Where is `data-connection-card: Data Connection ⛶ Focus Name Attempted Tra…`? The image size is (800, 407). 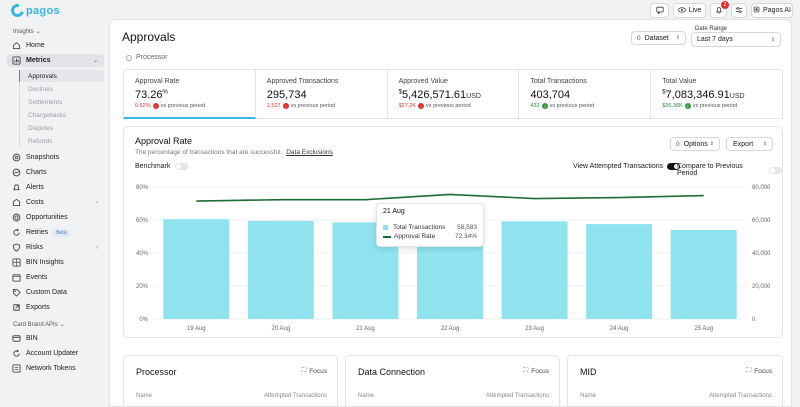
data-connection-card: Data Connection ⛶ Focus Name Attempted Tra… is located at coordinates (452, 380).